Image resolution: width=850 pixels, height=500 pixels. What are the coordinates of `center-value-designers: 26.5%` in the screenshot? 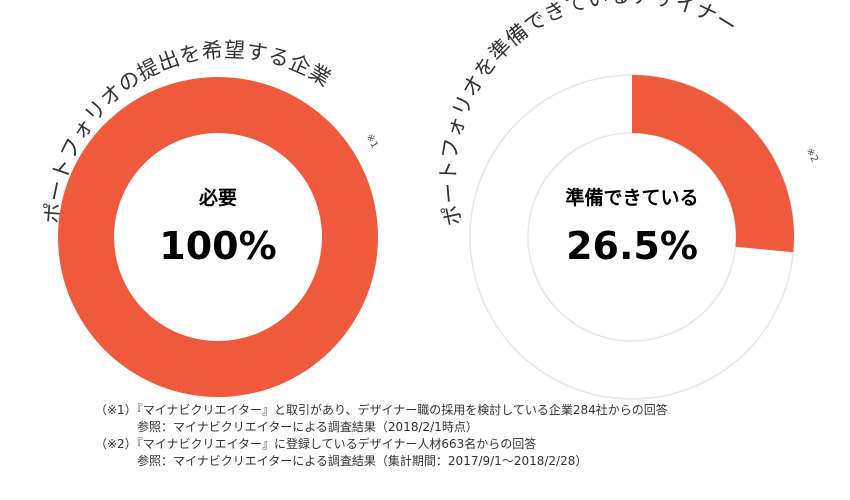 It's located at (632, 246).